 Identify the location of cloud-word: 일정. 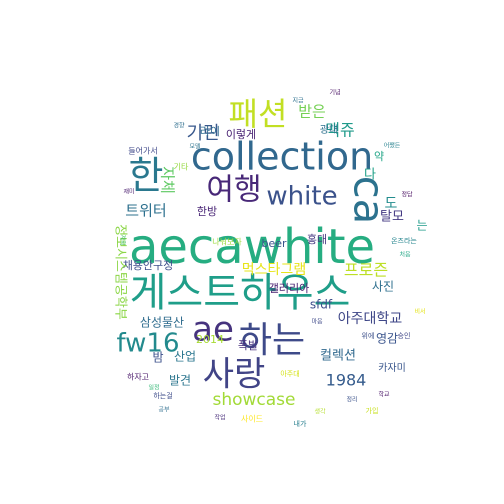
(153, 388).